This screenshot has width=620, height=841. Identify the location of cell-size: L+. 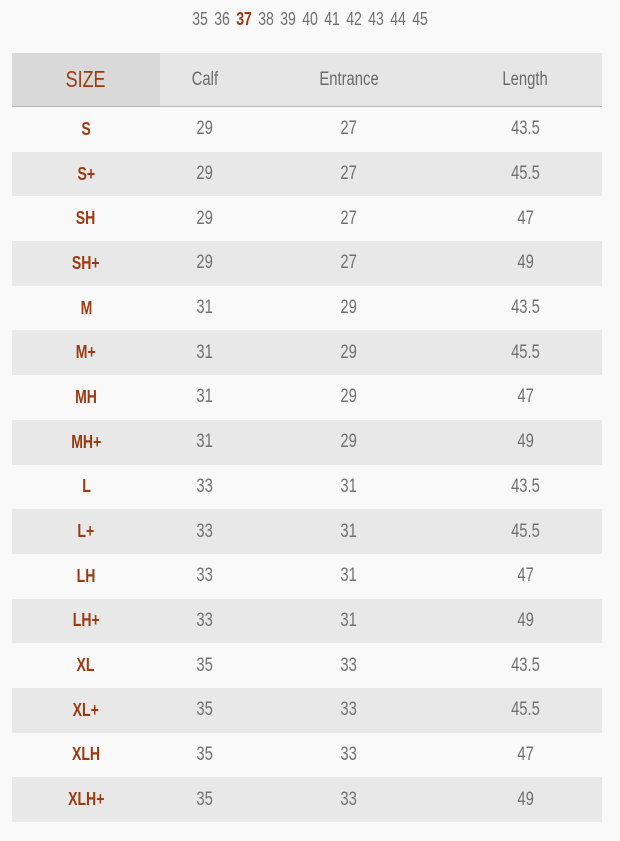
(86, 531).